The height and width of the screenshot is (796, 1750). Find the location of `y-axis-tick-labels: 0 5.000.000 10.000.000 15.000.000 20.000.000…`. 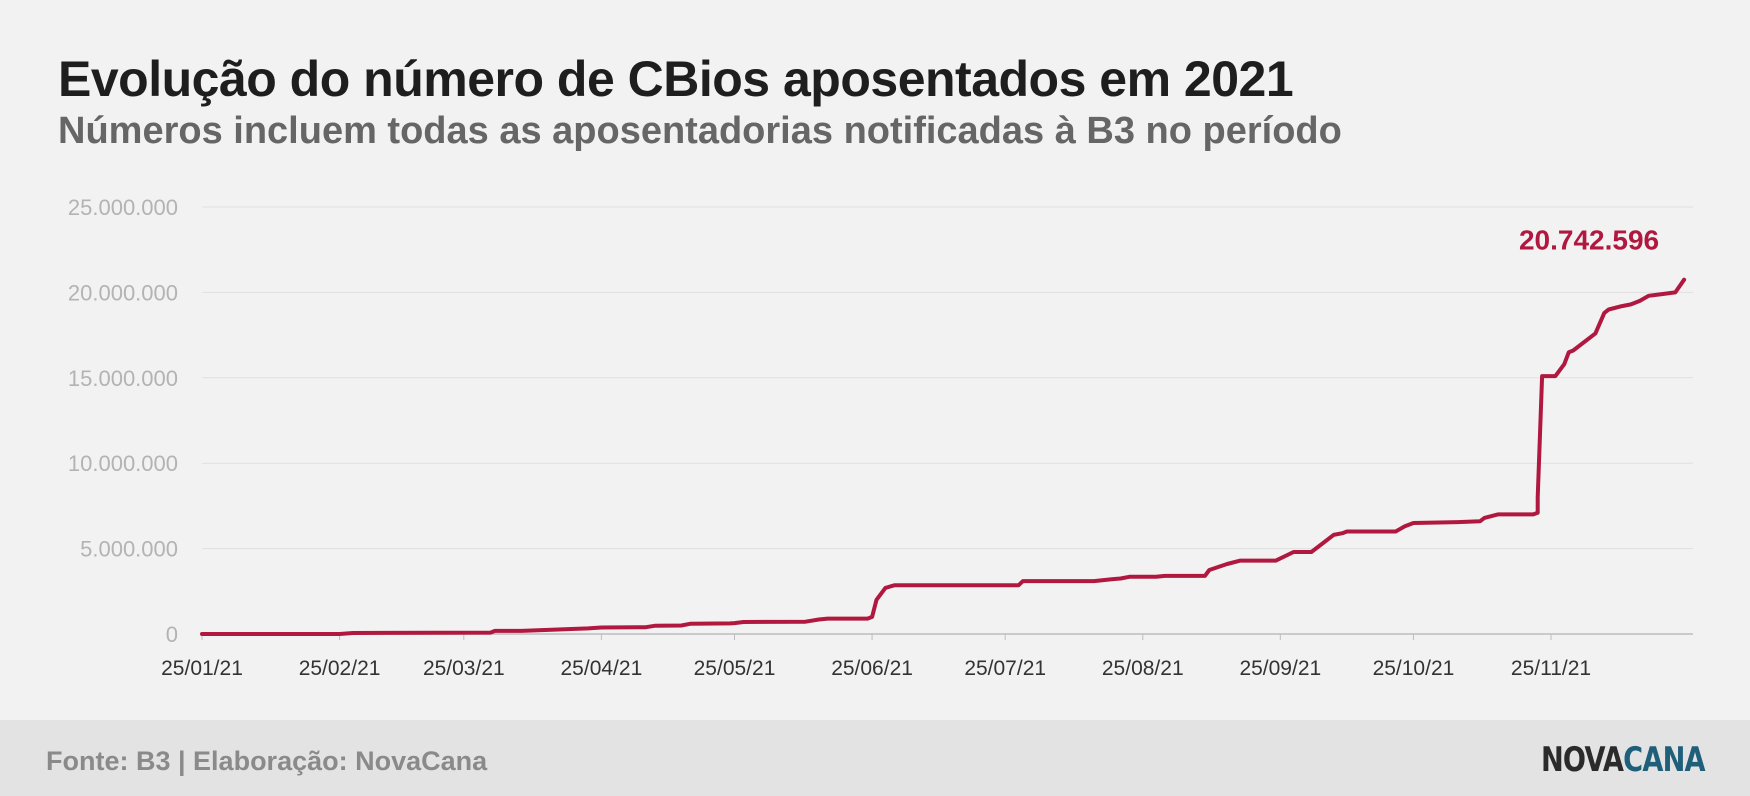

y-axis-tick-labels: 0 5.000.000 10.000.000 15.000.000 20.000.000… is located at coordinates (123, 421).